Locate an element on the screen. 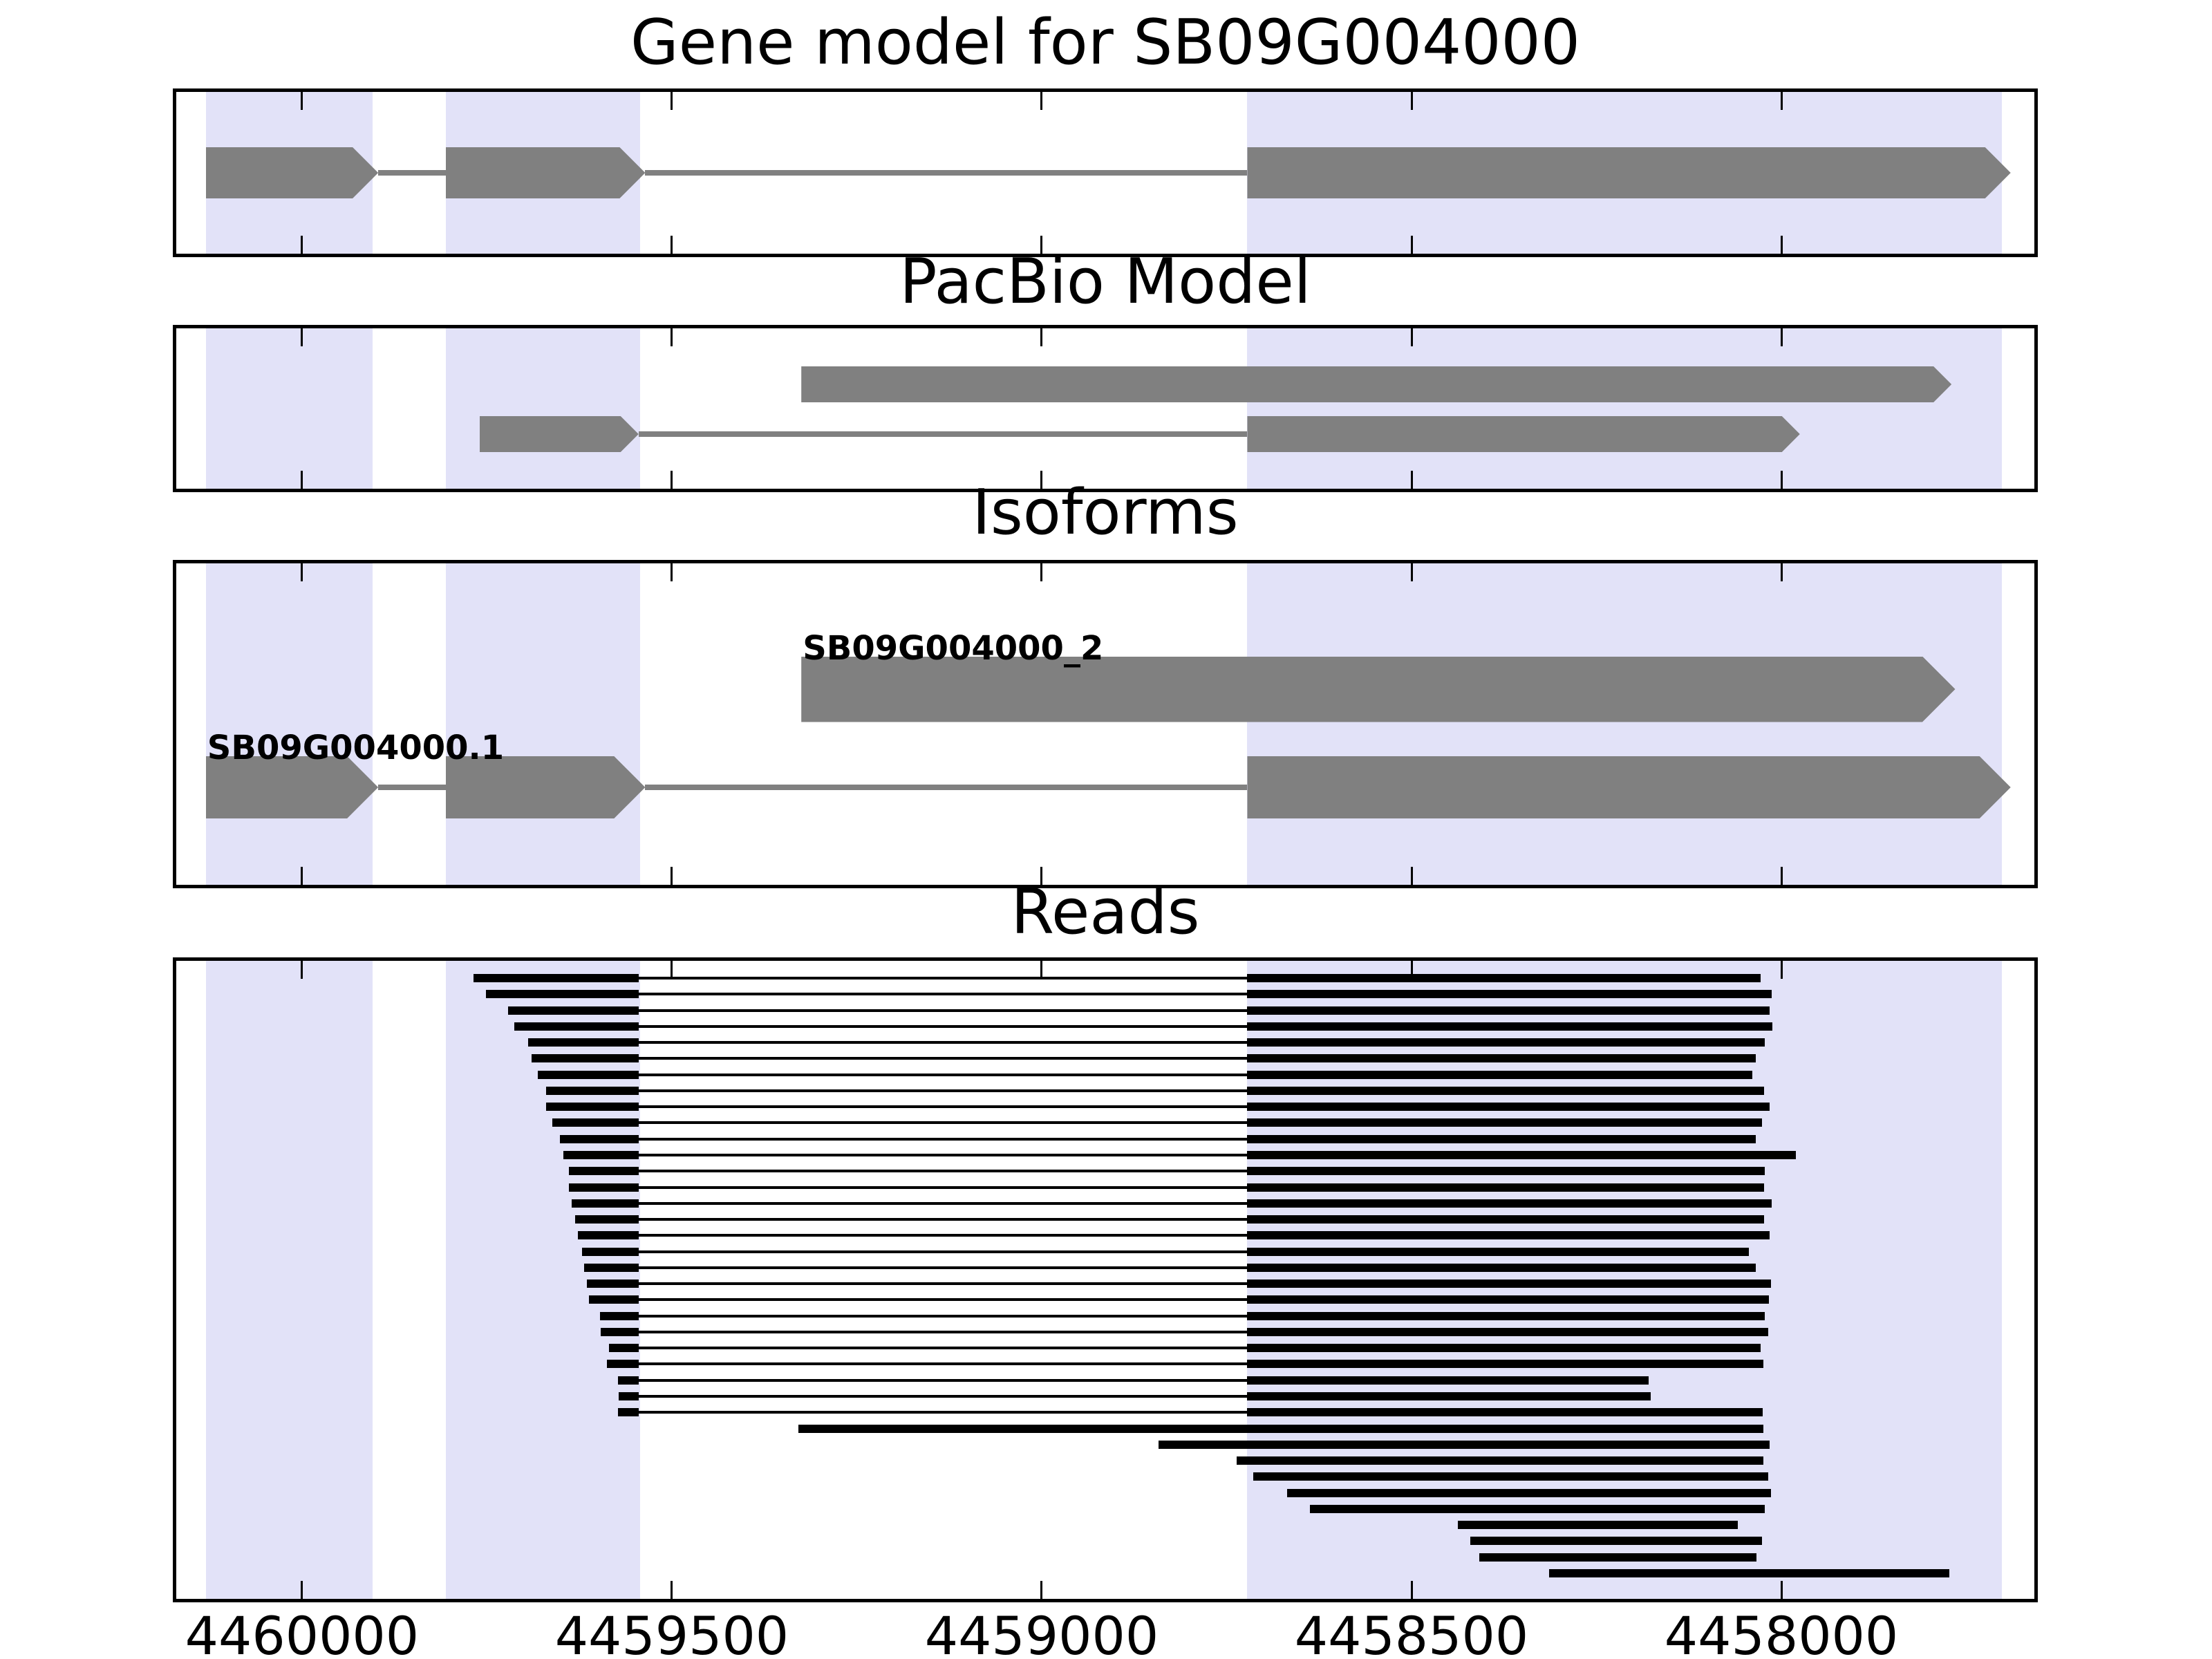 This screenshot has width=2212, height=1659. isoform-label: SB09G004000.1 is located at coordinates (356, 748).